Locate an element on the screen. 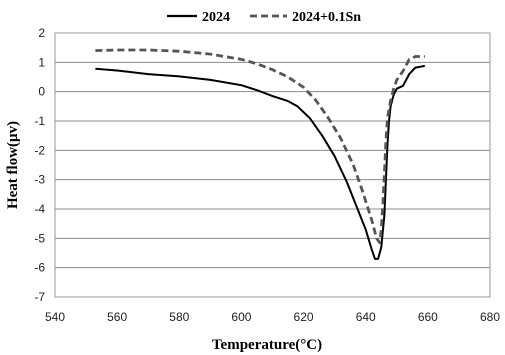 The height and width of the screenshot is (355, 505). x-tick-labels: 540 560 580 600 620 640 660 680 is located at coordinates (272, 317).